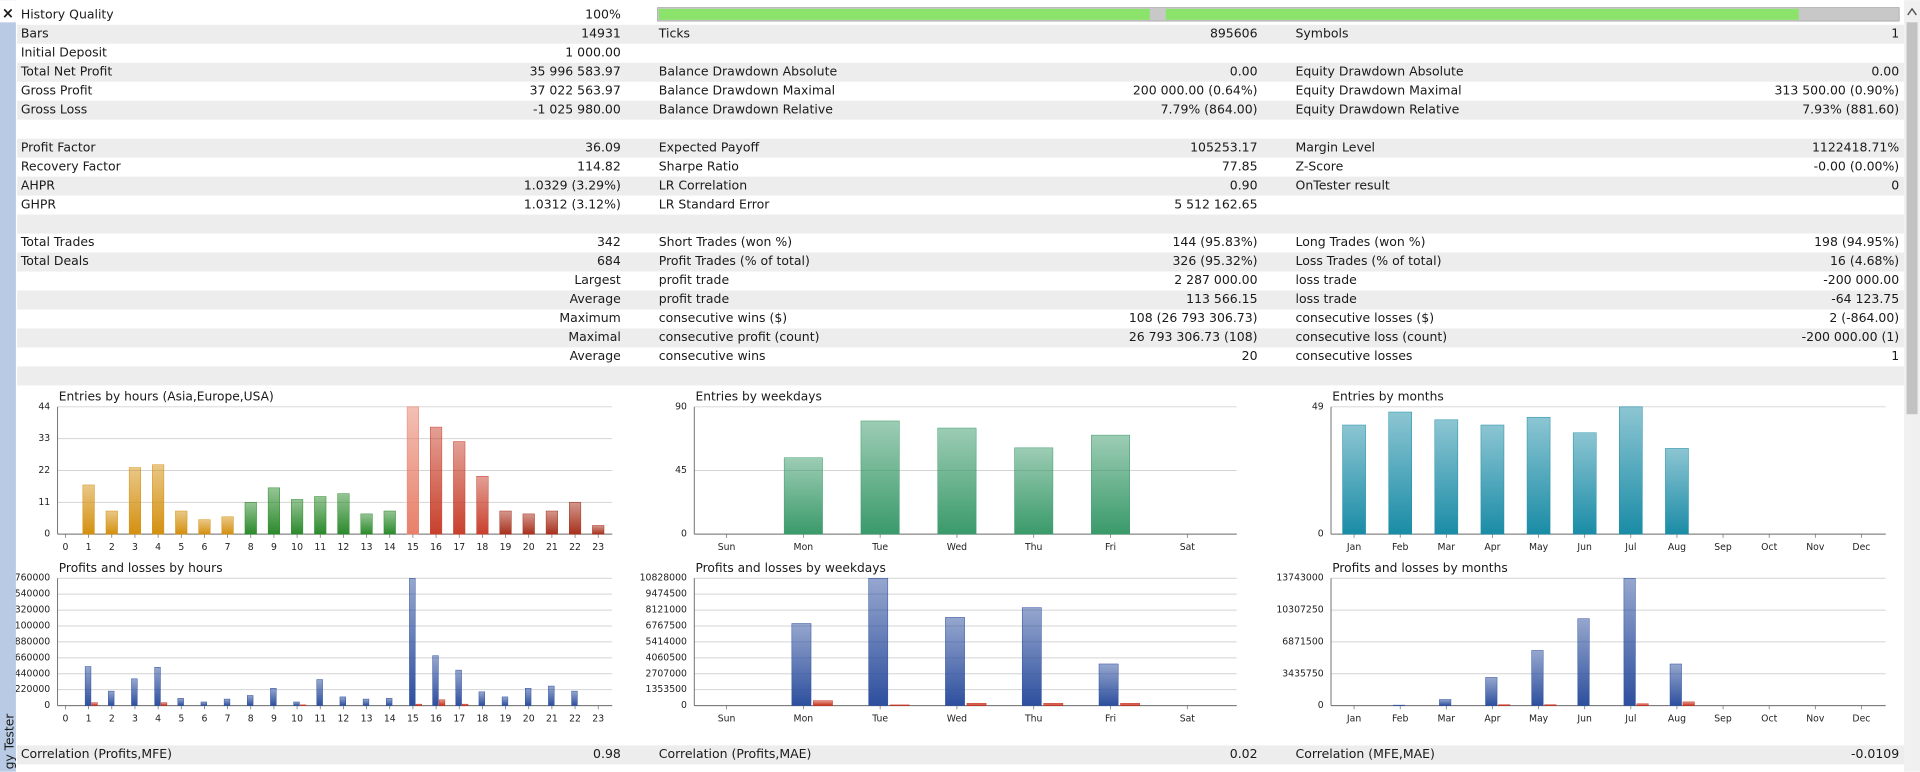 The image size is (1920, 772). What do you see at coordinates (33, 689) in the screenshot?
I see `y-tick-label: 220000` at bounding box center [33, 689].